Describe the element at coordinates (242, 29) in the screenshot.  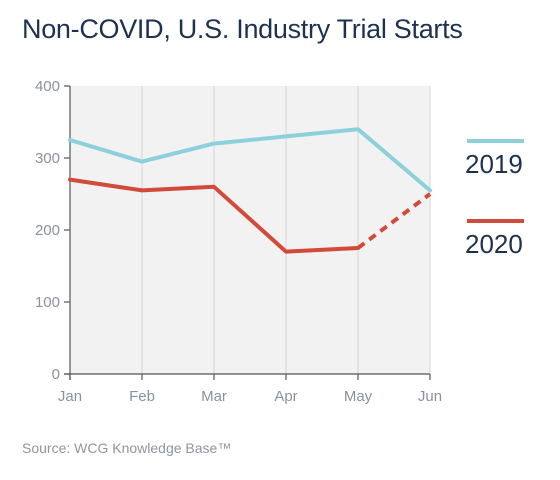
I see `chart-title: Non-COVID, U.S. Industry Trial Starts` at that location.